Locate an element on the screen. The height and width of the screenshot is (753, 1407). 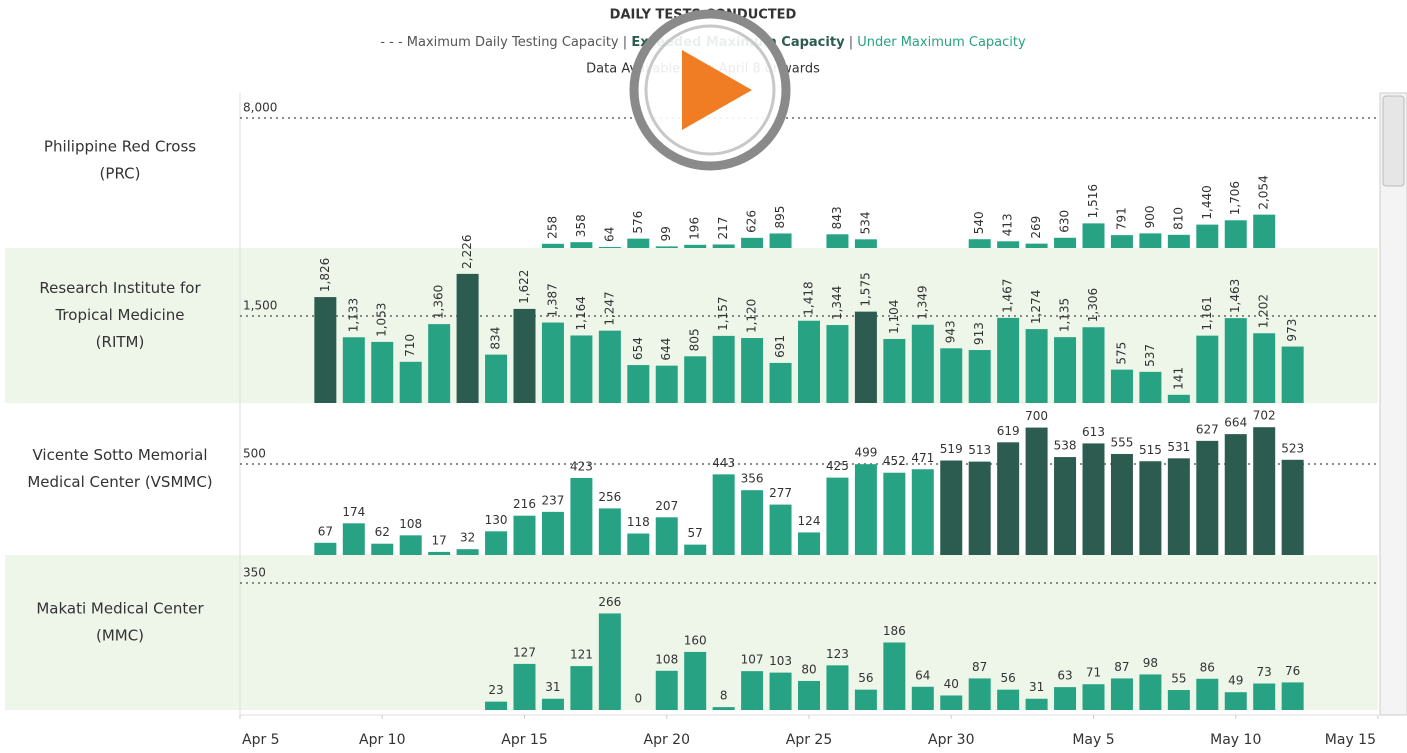
value-label: 87 is located at coordinates (979, 667).